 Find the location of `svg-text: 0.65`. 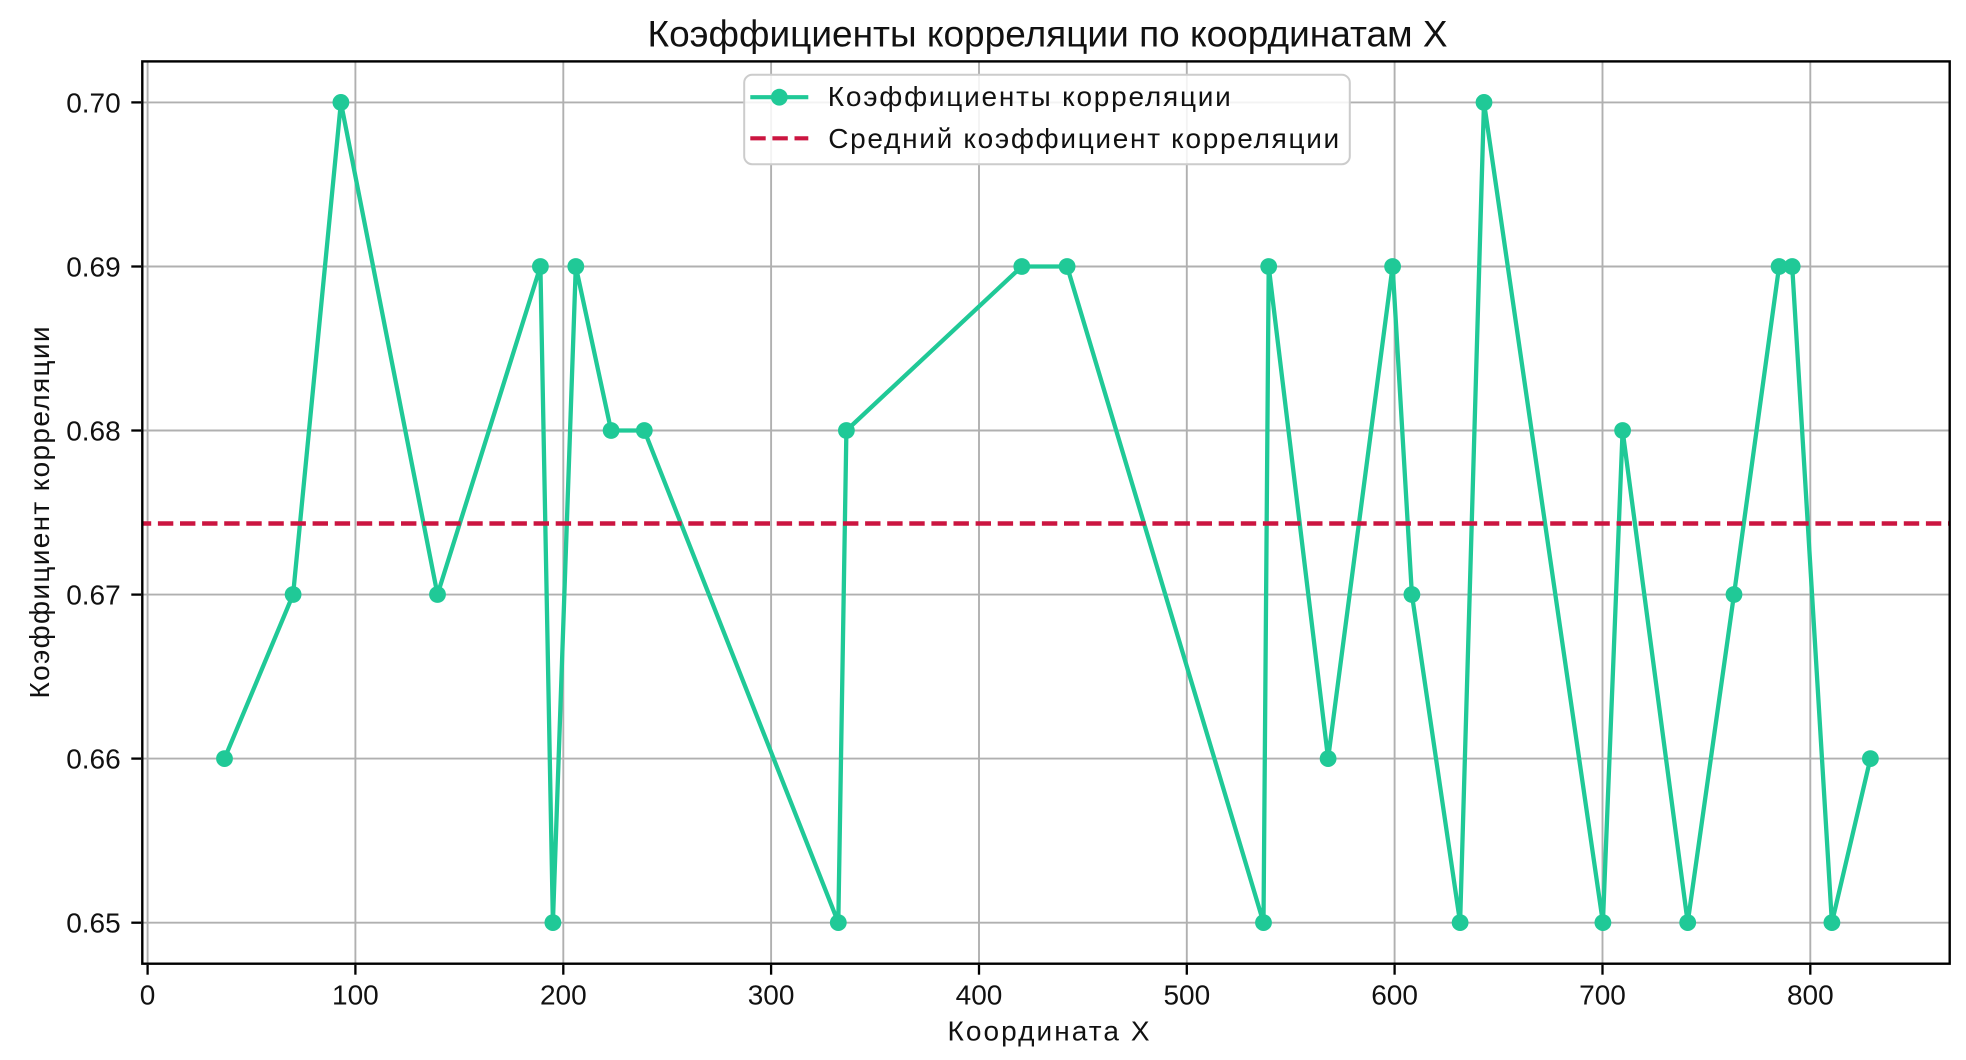

svg-text: 0.65 is located at coordinates (93, 923).